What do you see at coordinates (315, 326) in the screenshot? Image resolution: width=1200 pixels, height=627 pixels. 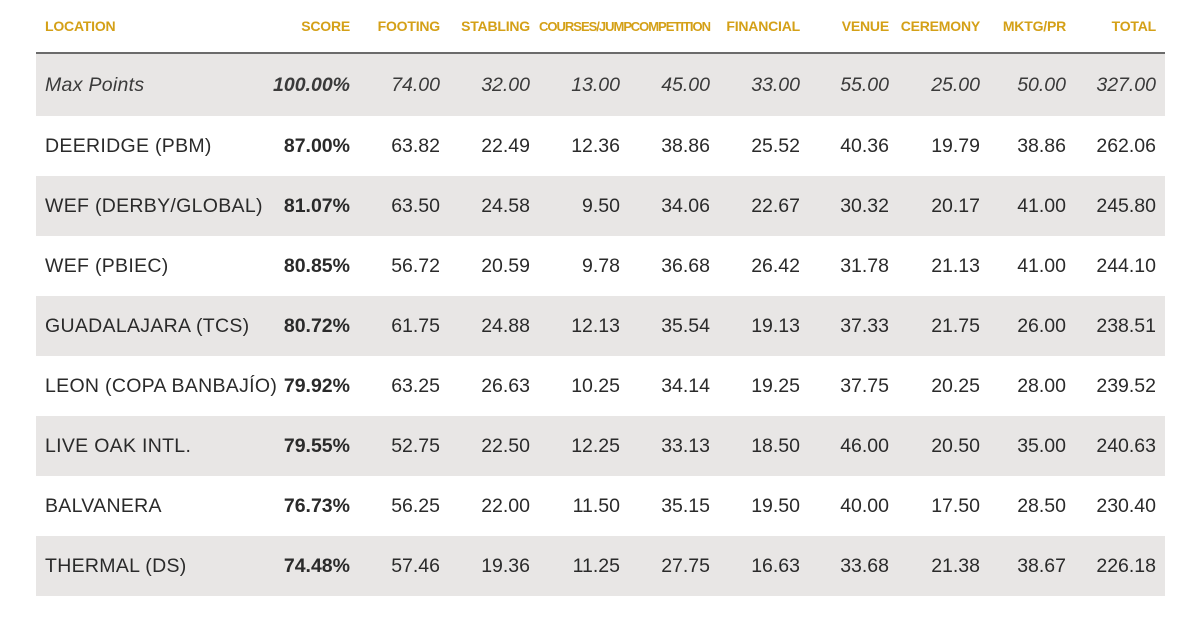 I see `cell-score: 80.72%` at bounding box center [315, 326].